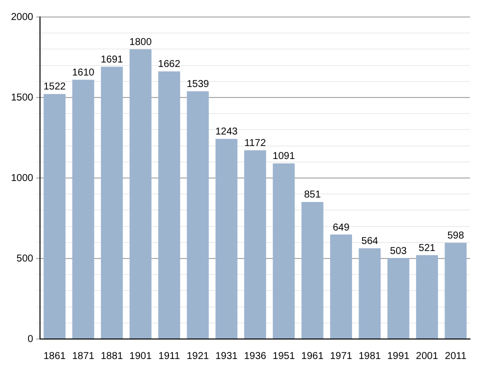 The height and width of the screenshot is (373, 488). I want to click on data-label: 521, so click(427, 248).